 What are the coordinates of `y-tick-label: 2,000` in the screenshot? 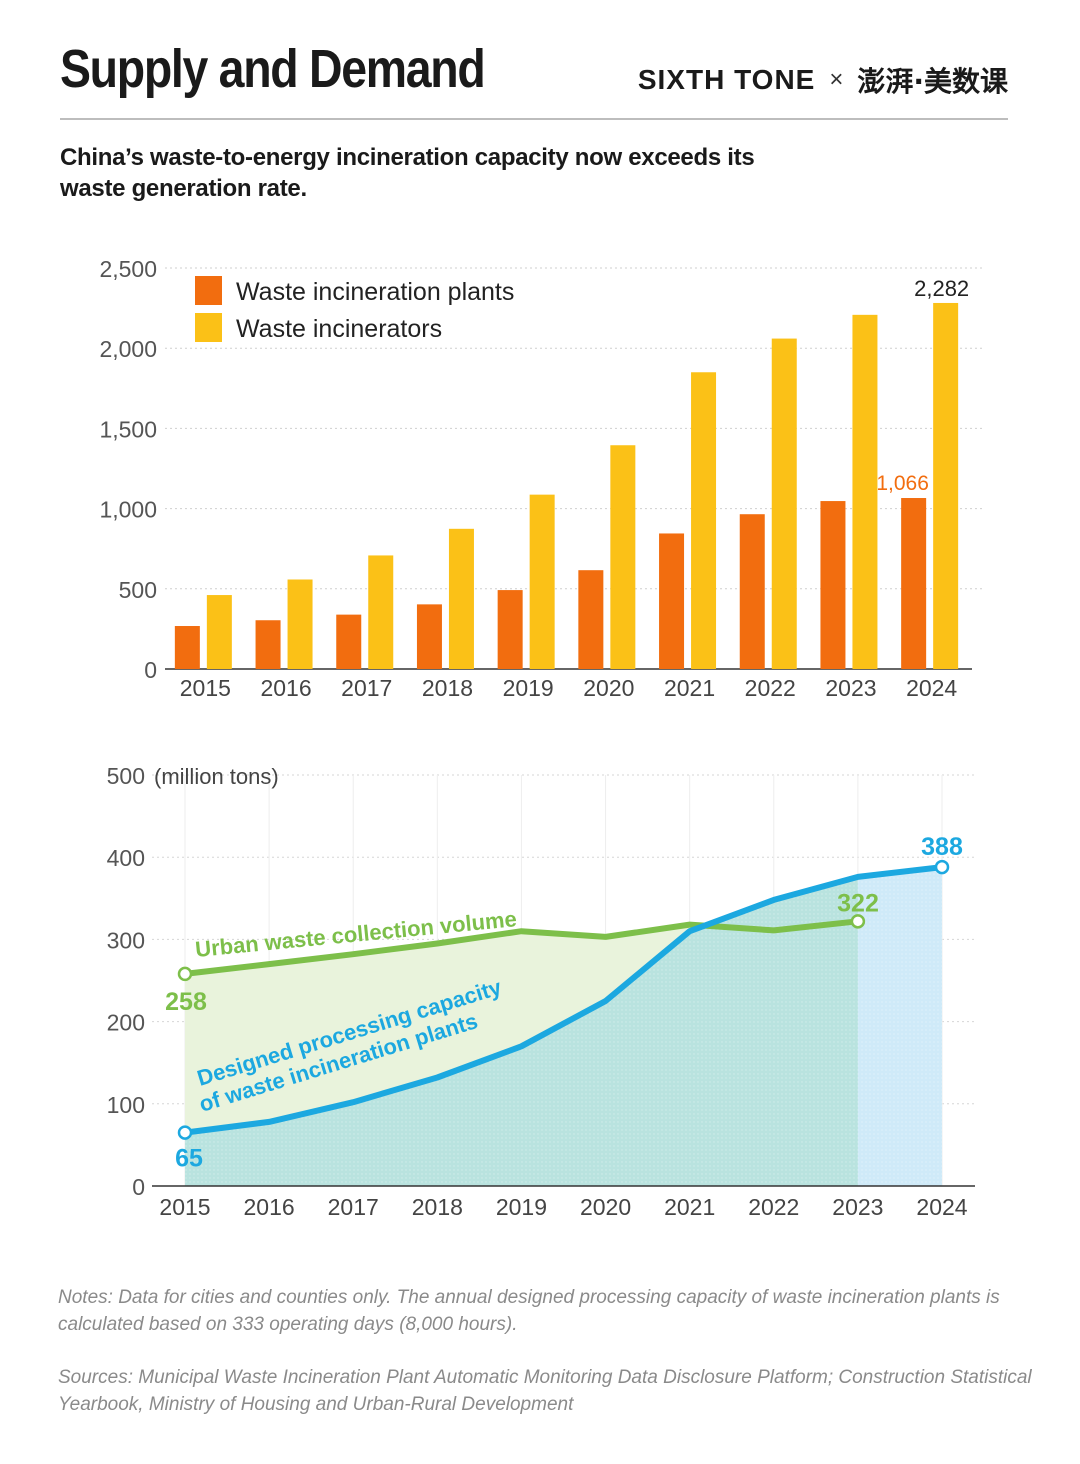 It's located at (128, 349).